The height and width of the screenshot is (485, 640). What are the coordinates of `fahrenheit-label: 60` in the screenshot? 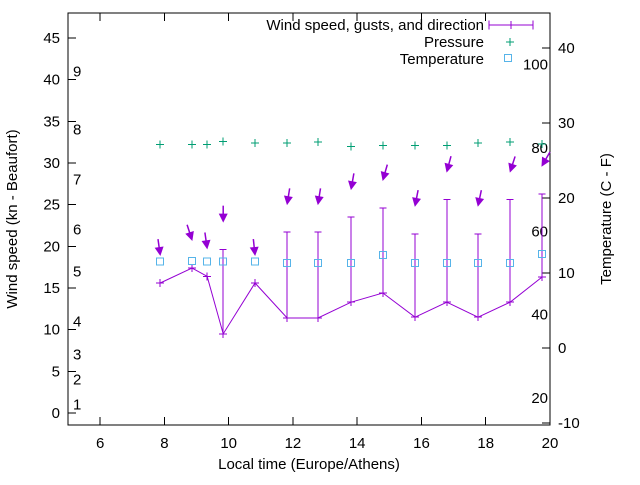 It's located at (539, 231).